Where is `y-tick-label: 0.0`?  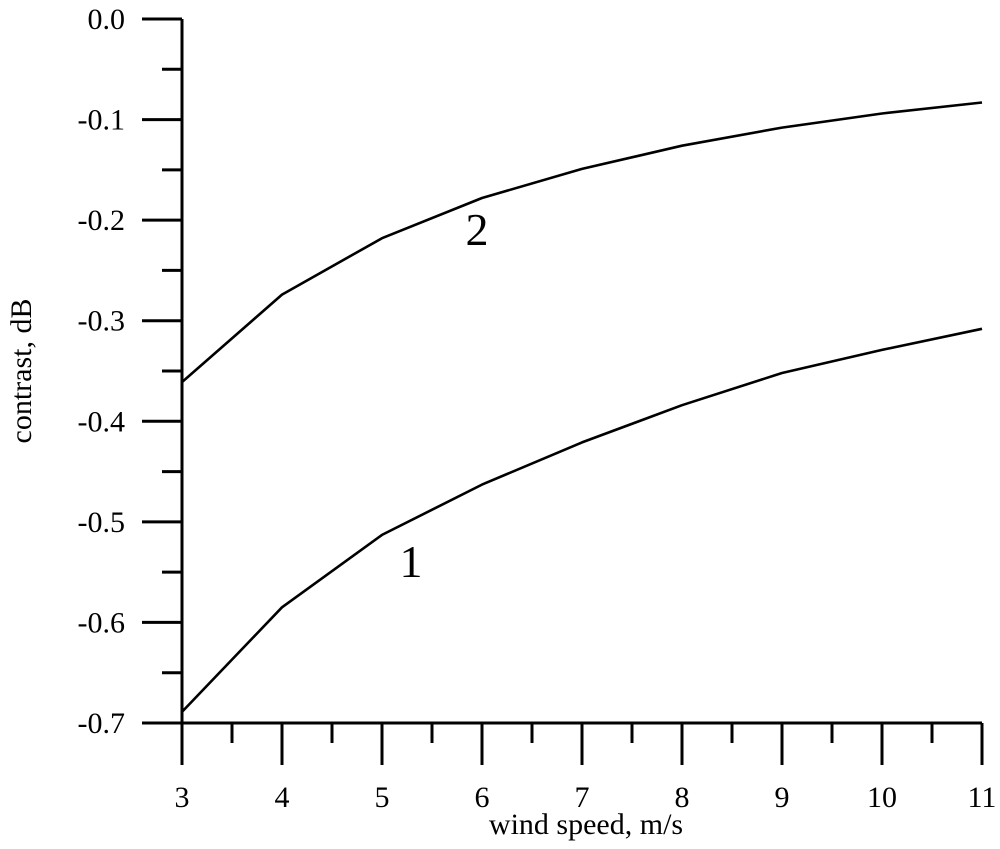 y-tick-label: 0.0 is located at coordinates (107, 19).